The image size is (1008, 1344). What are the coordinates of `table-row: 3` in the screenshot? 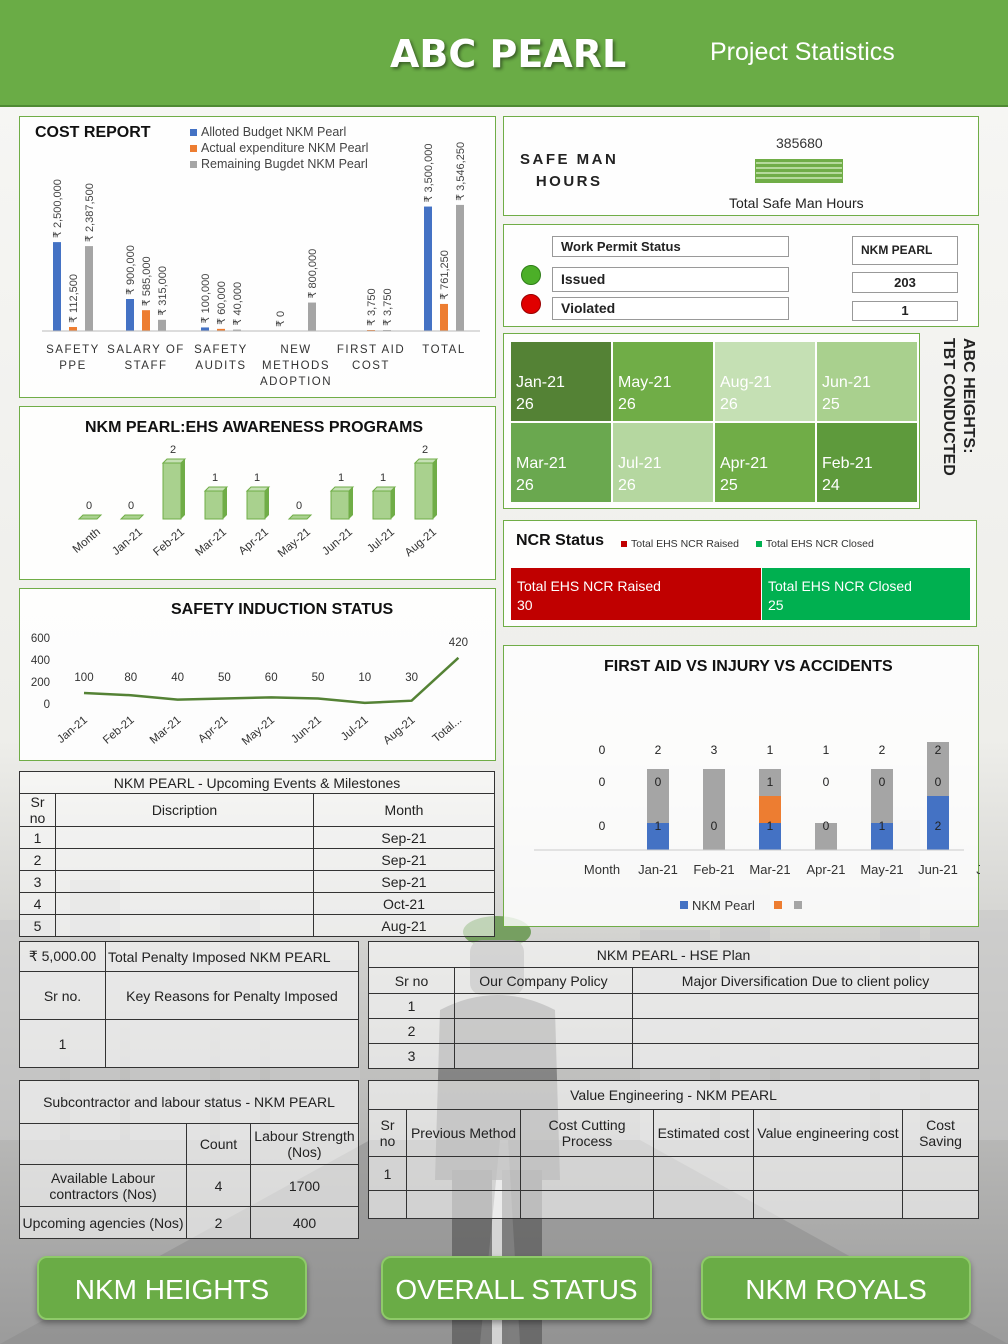 It's located at (673, 1056).